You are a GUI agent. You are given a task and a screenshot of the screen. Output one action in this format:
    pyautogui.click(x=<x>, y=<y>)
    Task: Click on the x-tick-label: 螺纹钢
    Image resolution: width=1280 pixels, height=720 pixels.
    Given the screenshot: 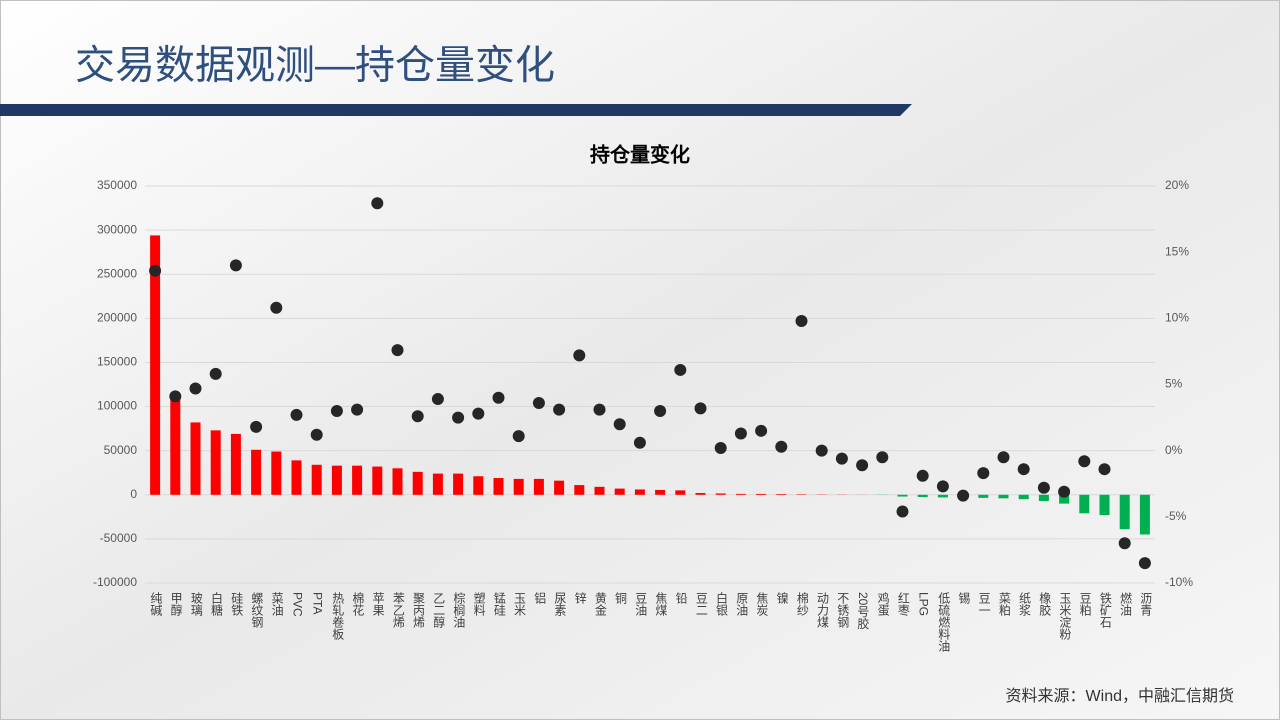 What is the action you would take?
    pyautogui.click(x=257, y=610)
    